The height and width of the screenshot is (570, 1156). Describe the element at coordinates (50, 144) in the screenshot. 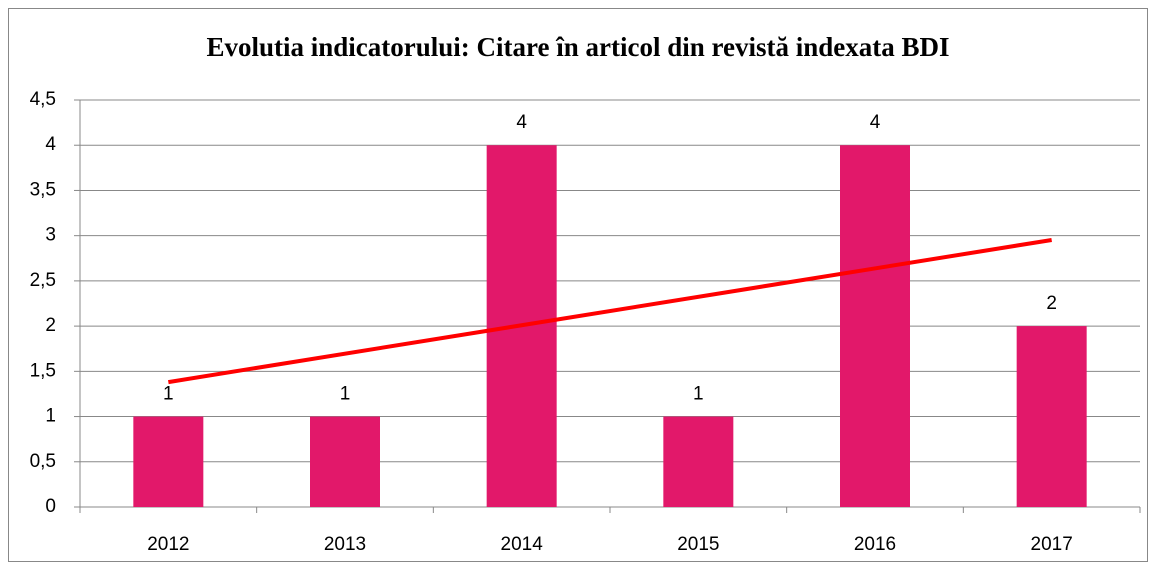

I see `y-tick-label: 4` at that location.